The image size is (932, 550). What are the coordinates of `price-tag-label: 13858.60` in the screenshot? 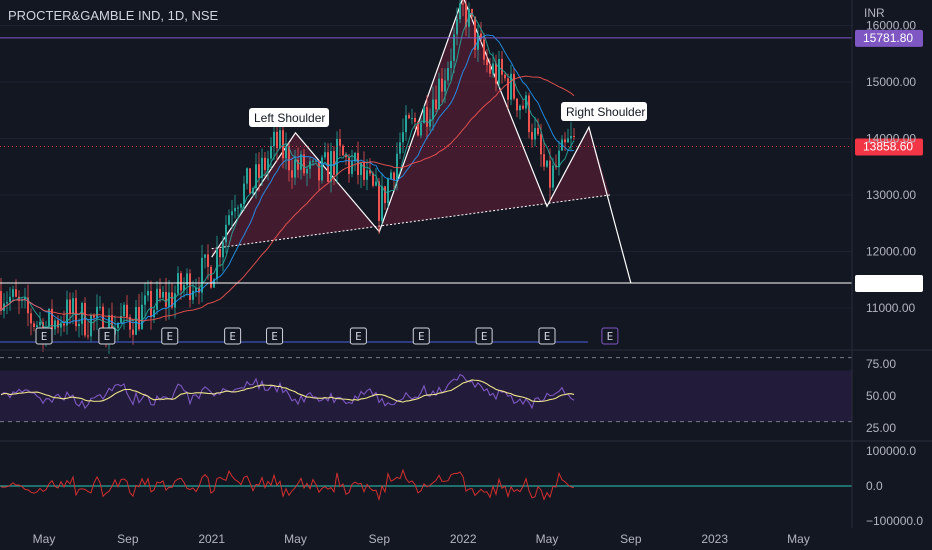 It's located at (888, 146).